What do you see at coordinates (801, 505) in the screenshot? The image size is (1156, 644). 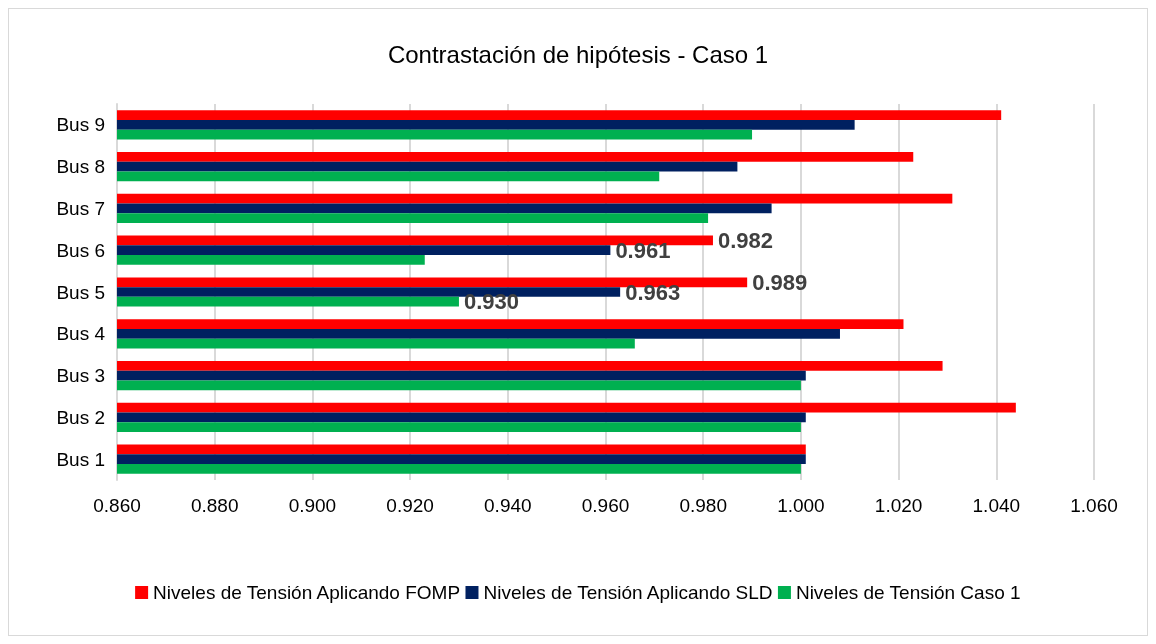 I see `x-tick-label: 1.000` at bounding box center [801, 505].